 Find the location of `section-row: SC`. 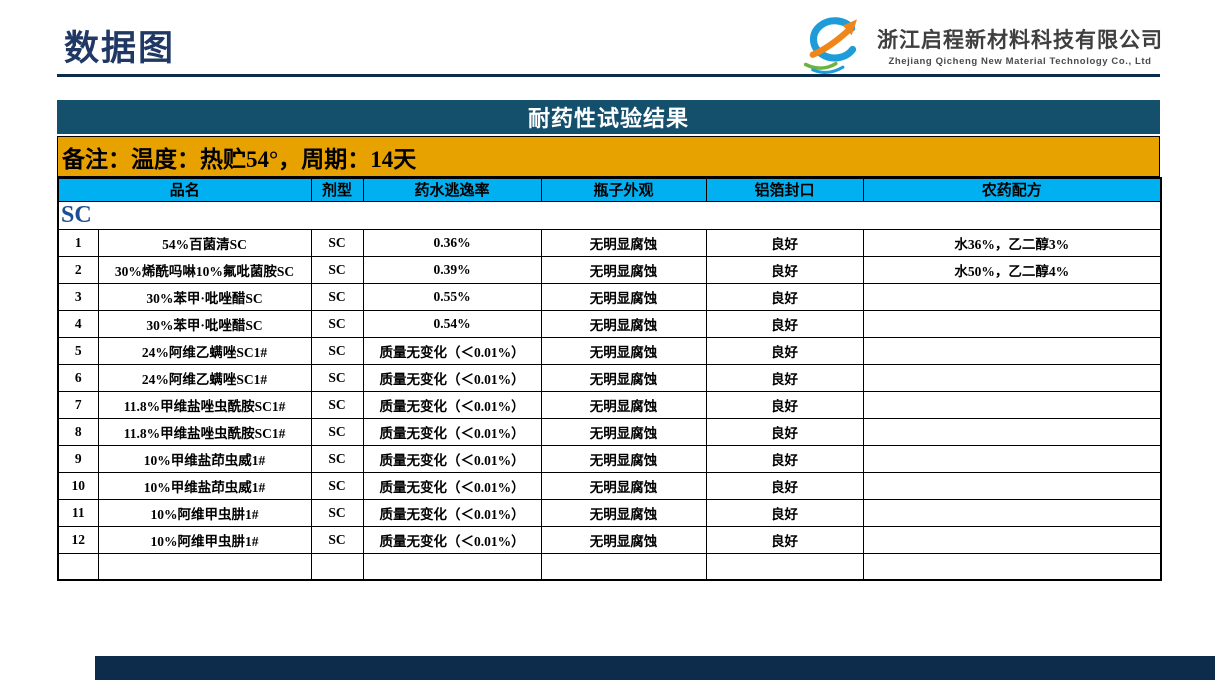

section-row: SC is located at coordinates (609, 215).